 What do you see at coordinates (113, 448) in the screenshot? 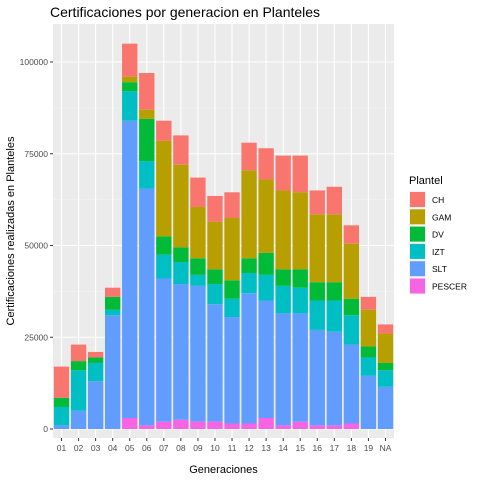
I see `x-tick-label: 04` at bounding box center [113, 448].